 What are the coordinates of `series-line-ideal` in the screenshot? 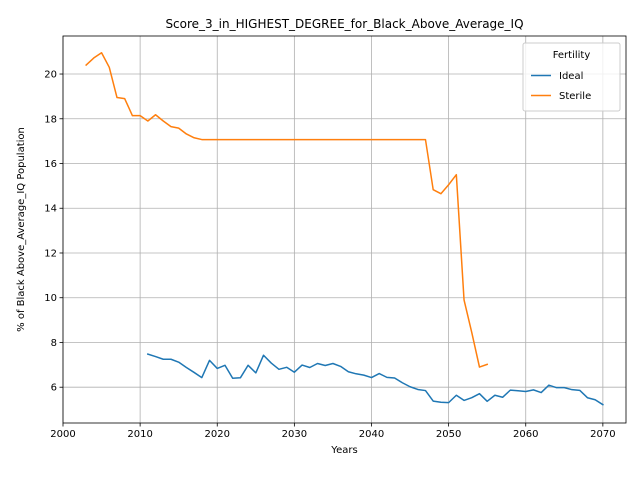 It's located at (375, 379).